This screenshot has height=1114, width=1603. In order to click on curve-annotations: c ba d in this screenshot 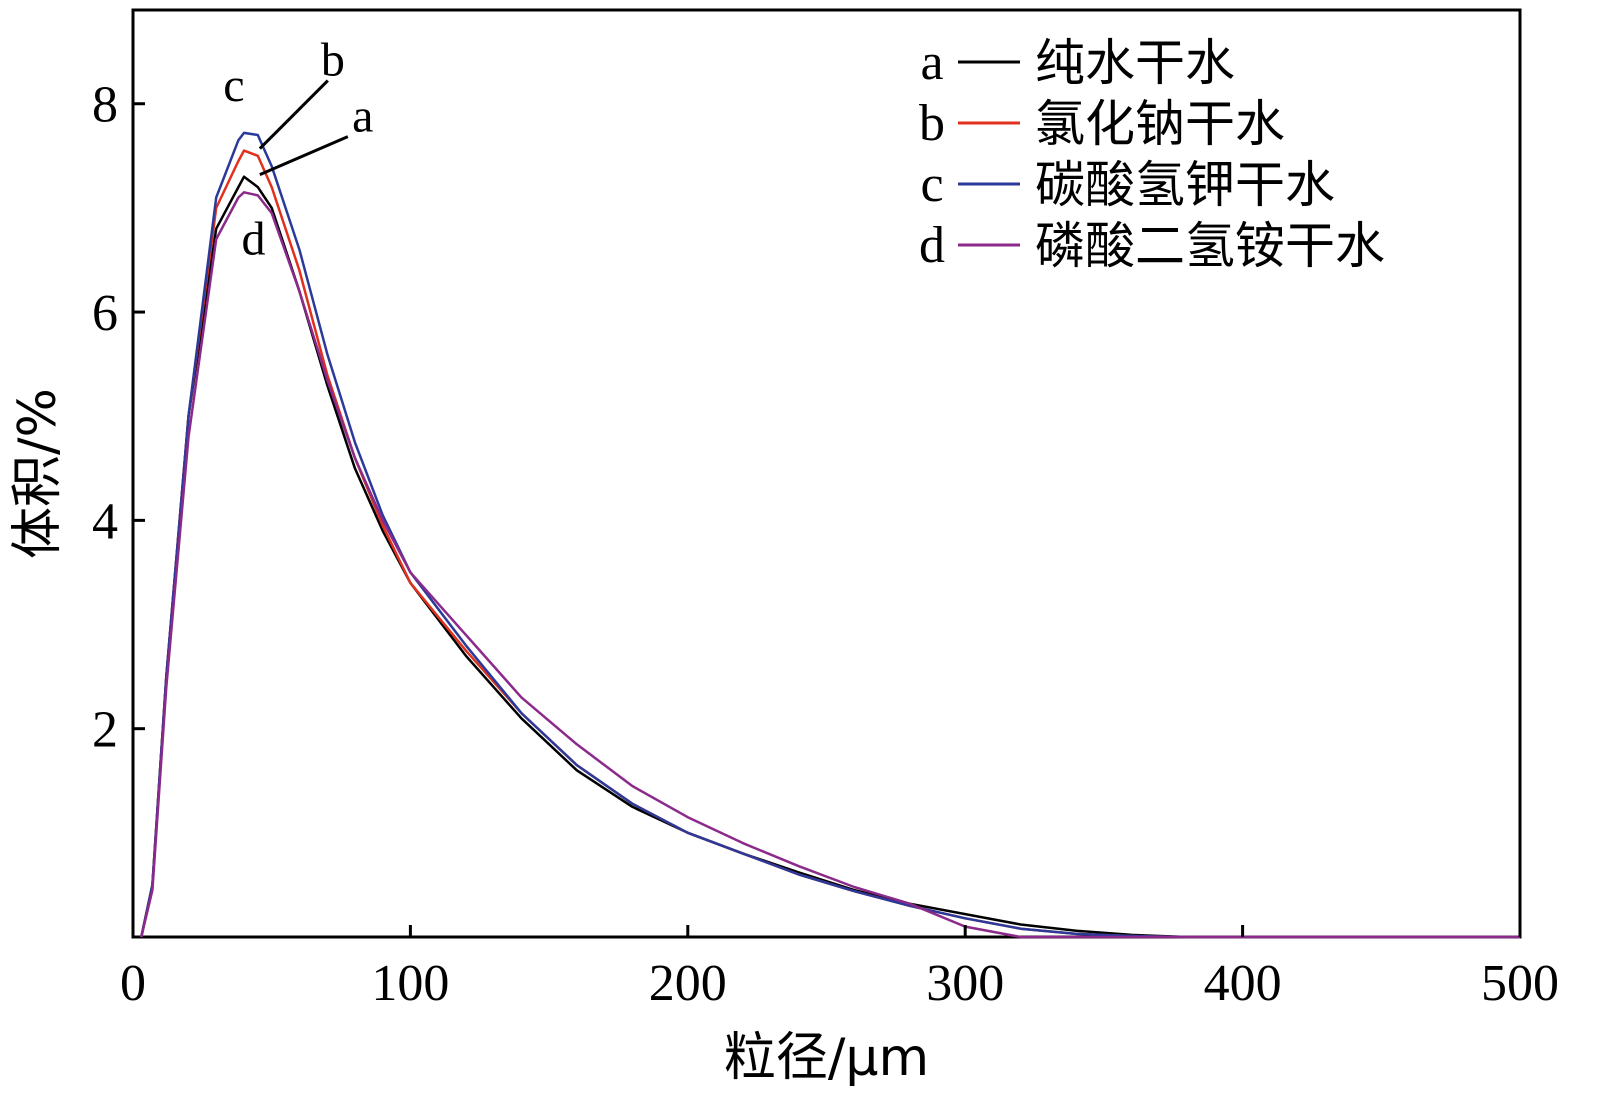, I will do `click(298, 150)`.